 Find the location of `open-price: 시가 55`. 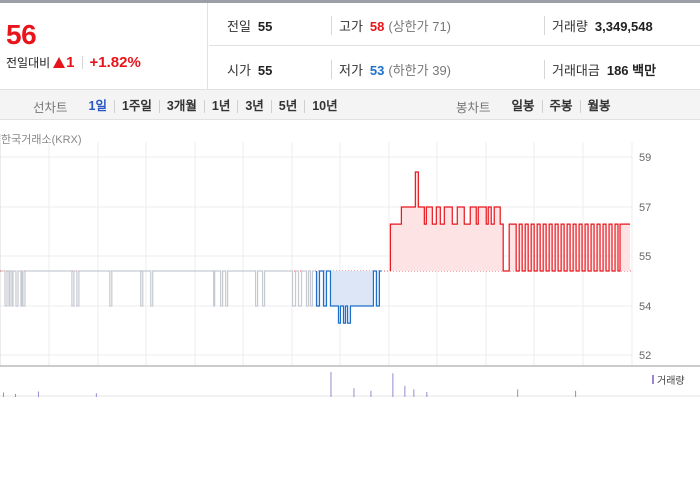

open-price: 시가 55 is located at coordinates (249, 69).